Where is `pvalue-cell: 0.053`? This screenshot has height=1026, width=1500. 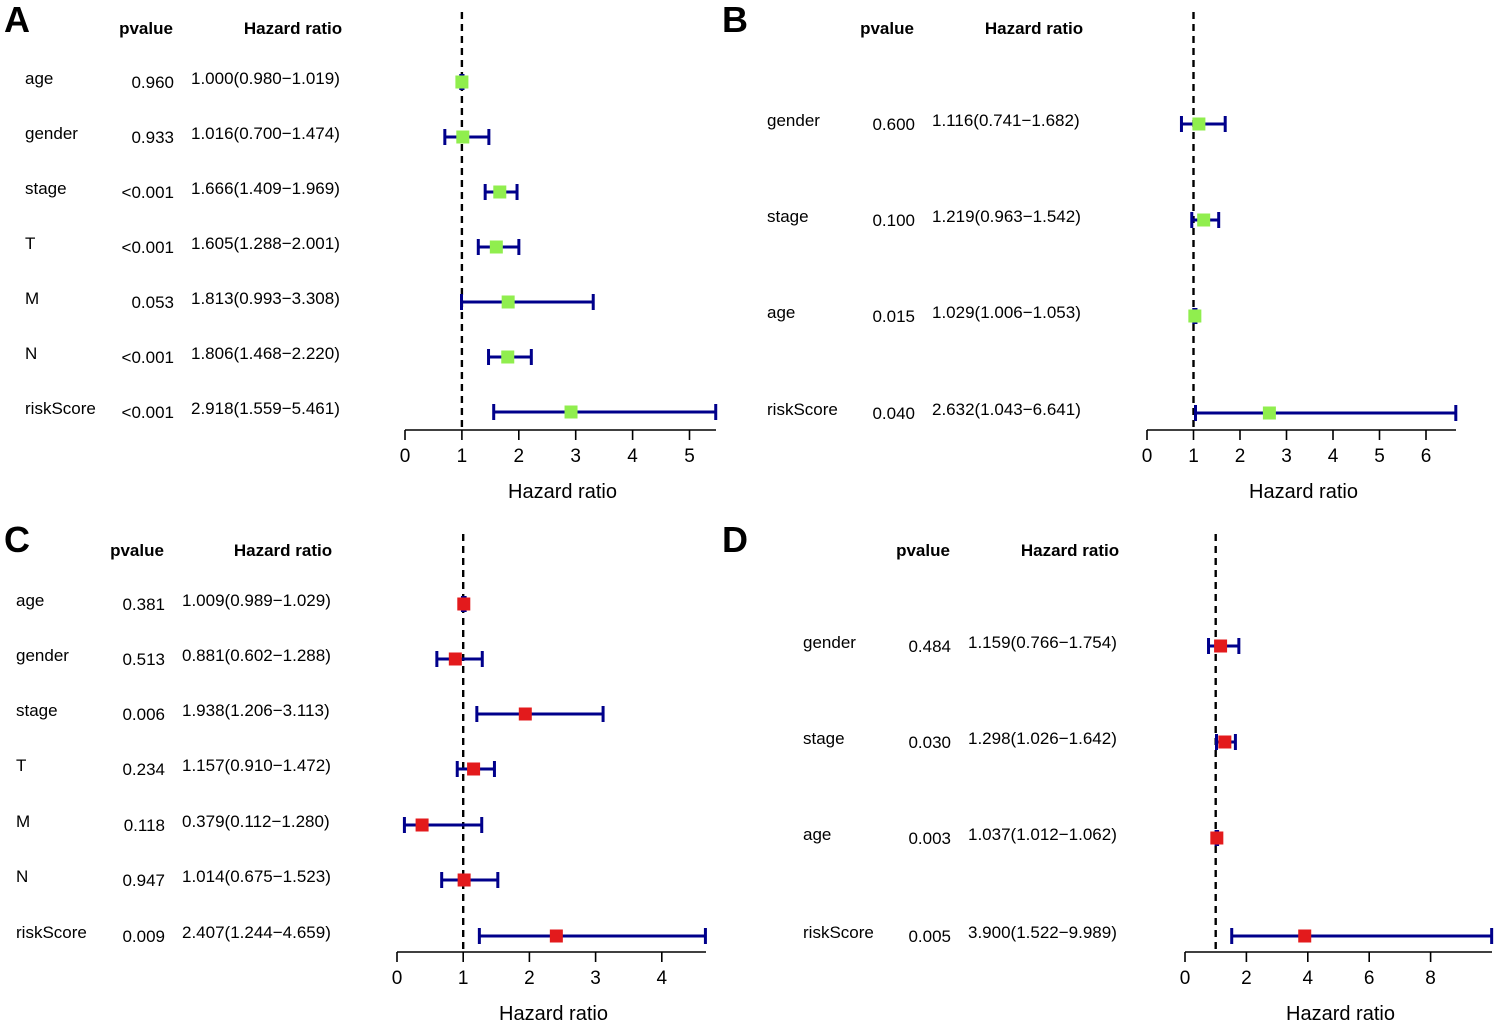
pvalue-cell: 0.053 is located at coordinates (152, 302).